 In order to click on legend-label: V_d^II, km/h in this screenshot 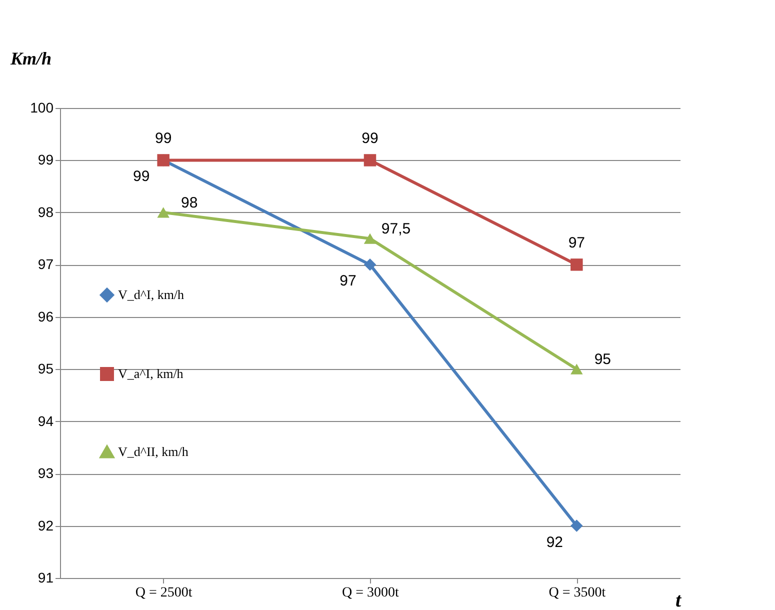, I will do `click(153, 451)`.